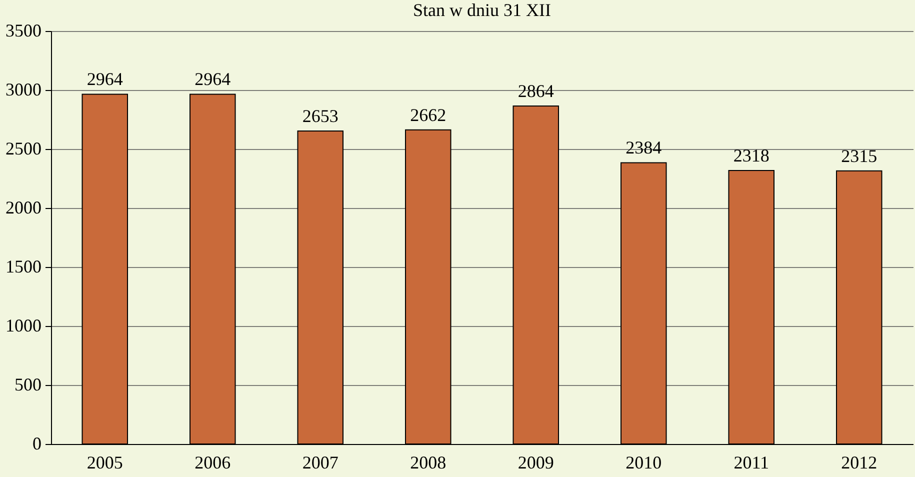  What do you see at coordinates (24, 266) in the screenshot?
I see `y-tick-label: 1500` at bounding box center [24, 266].